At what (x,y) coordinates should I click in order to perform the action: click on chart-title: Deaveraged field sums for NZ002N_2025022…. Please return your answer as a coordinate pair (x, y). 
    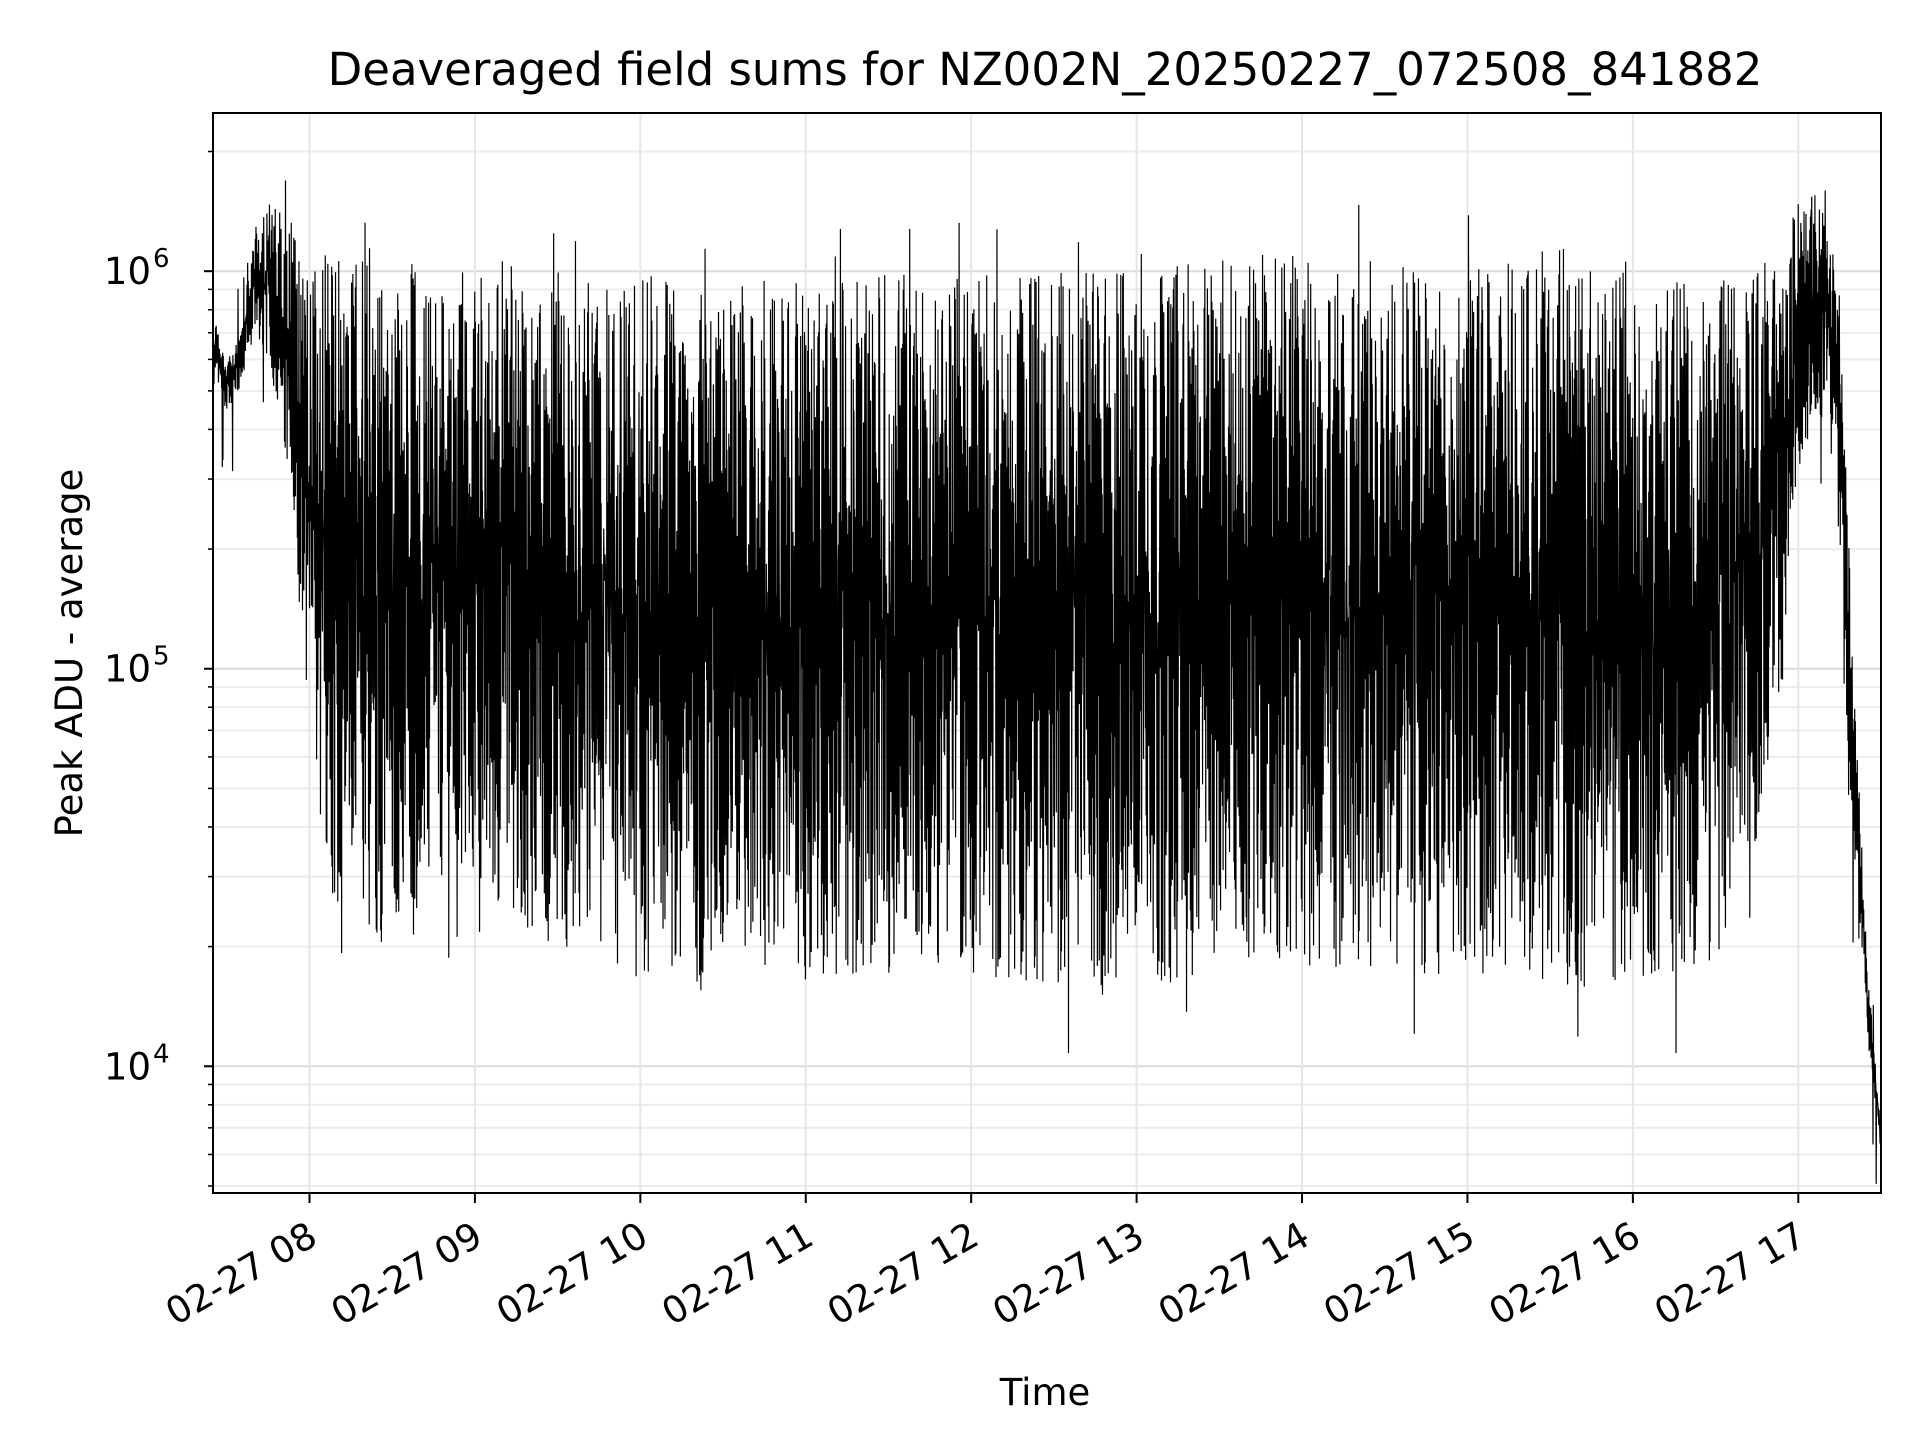
    Looking at the image, I should click on (1045, 69).